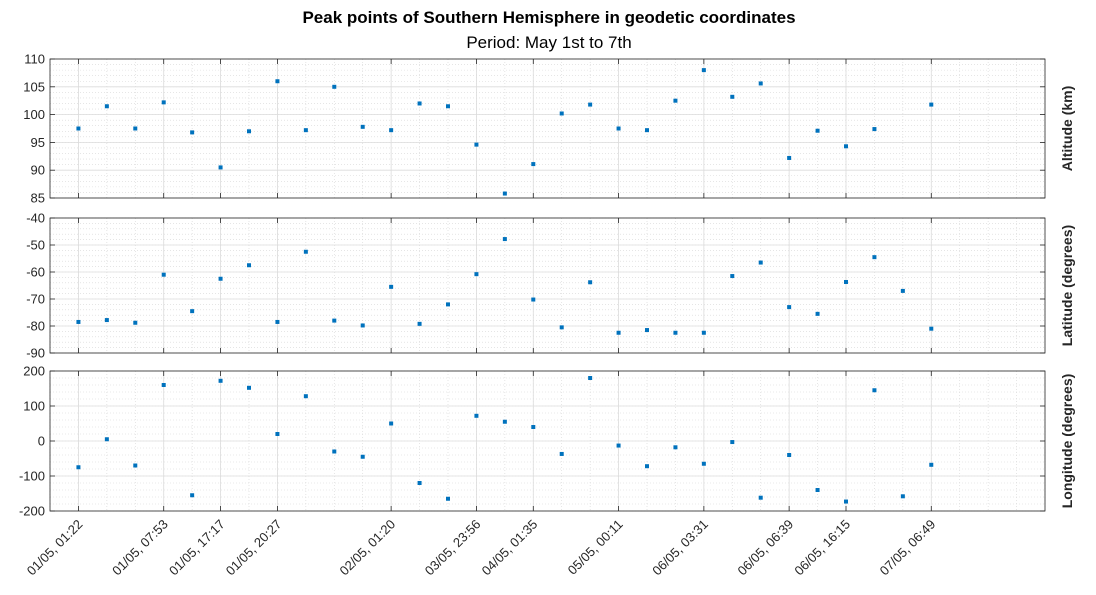  Describe the element at coordinates (766, 548) in the screenshot. I see `x-tick-label: 06/05, 06:39` at that location.